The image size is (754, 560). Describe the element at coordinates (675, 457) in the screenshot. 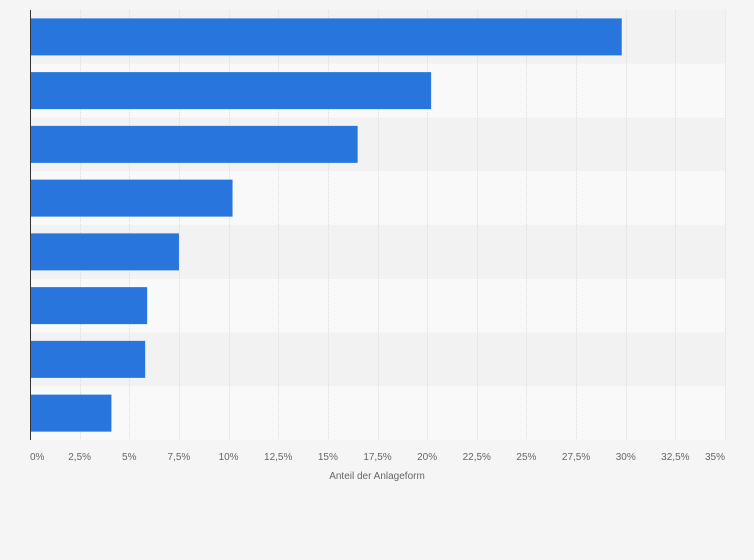

I see `x-tick-label: 32,5%` at that location.